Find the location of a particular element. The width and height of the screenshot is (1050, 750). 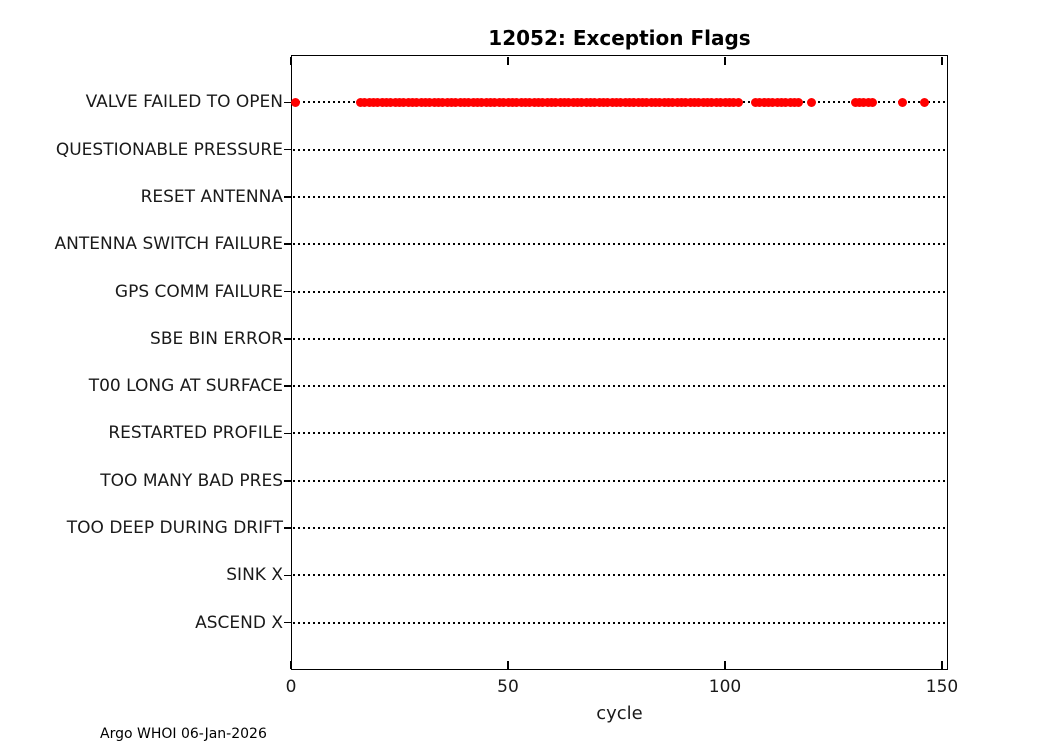

chart-title: 12052: Exception Flags is located at coordinates (619, 38).